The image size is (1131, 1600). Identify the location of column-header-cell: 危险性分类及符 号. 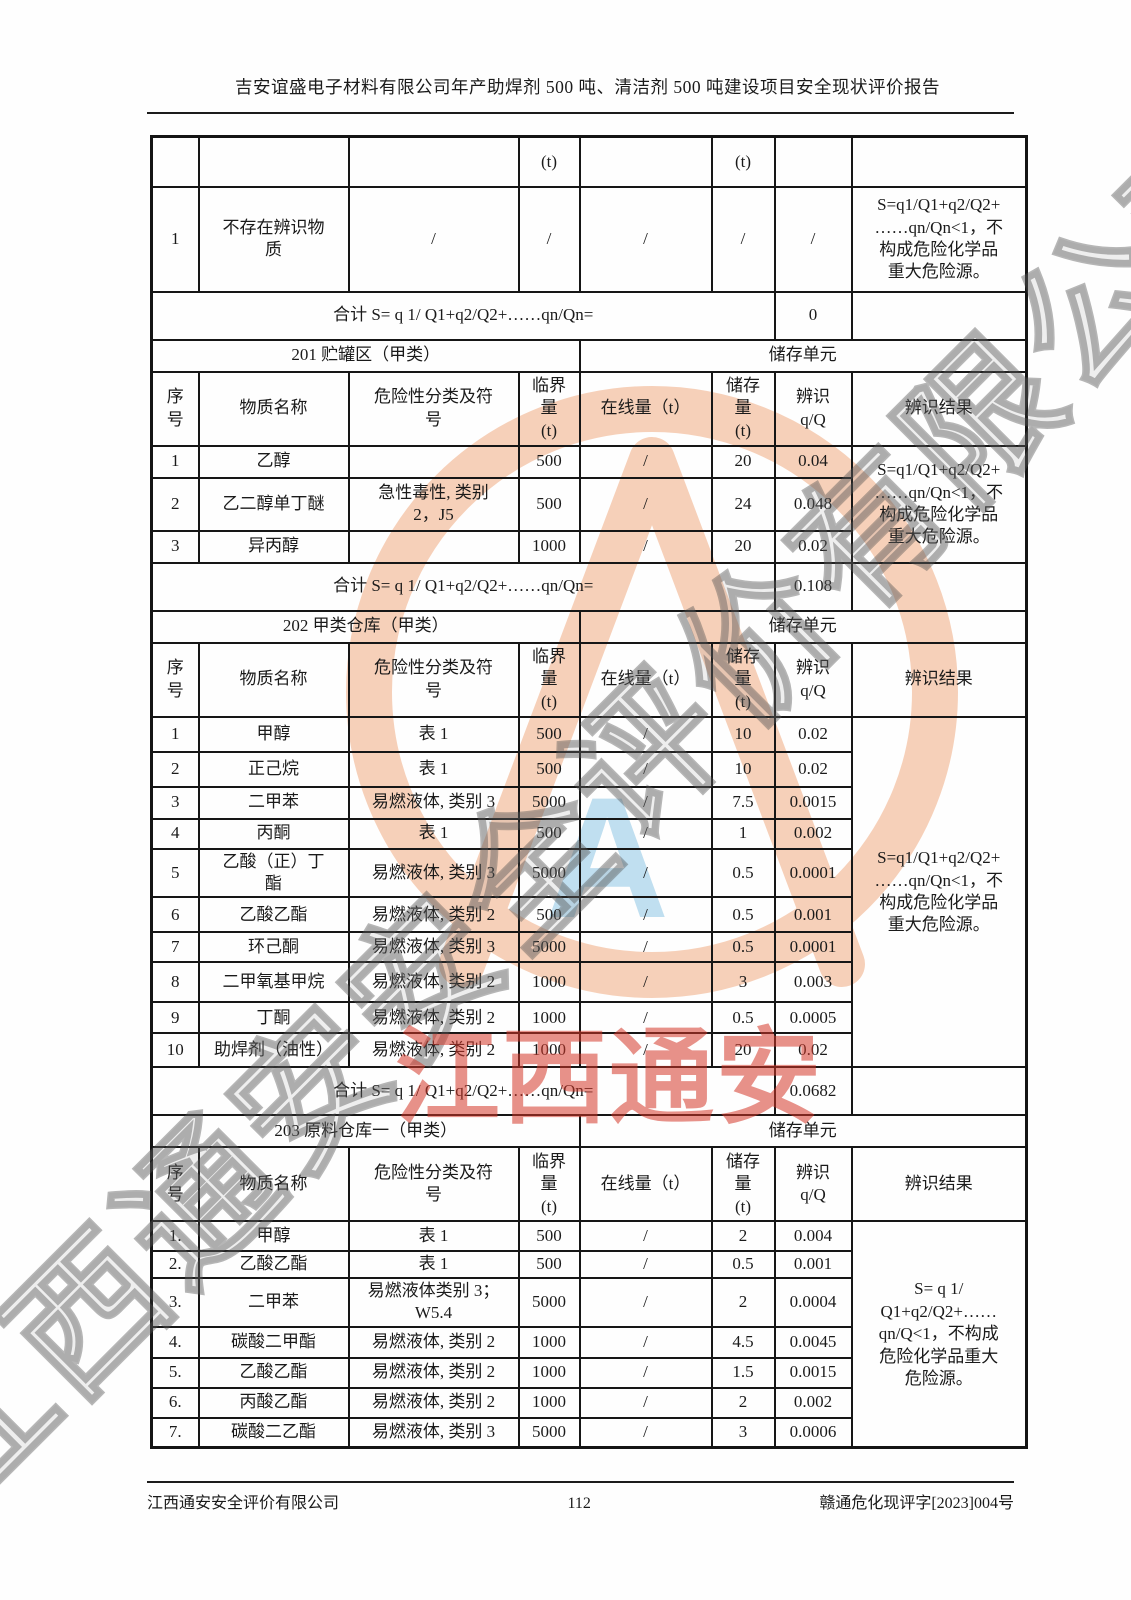
(433, 408).